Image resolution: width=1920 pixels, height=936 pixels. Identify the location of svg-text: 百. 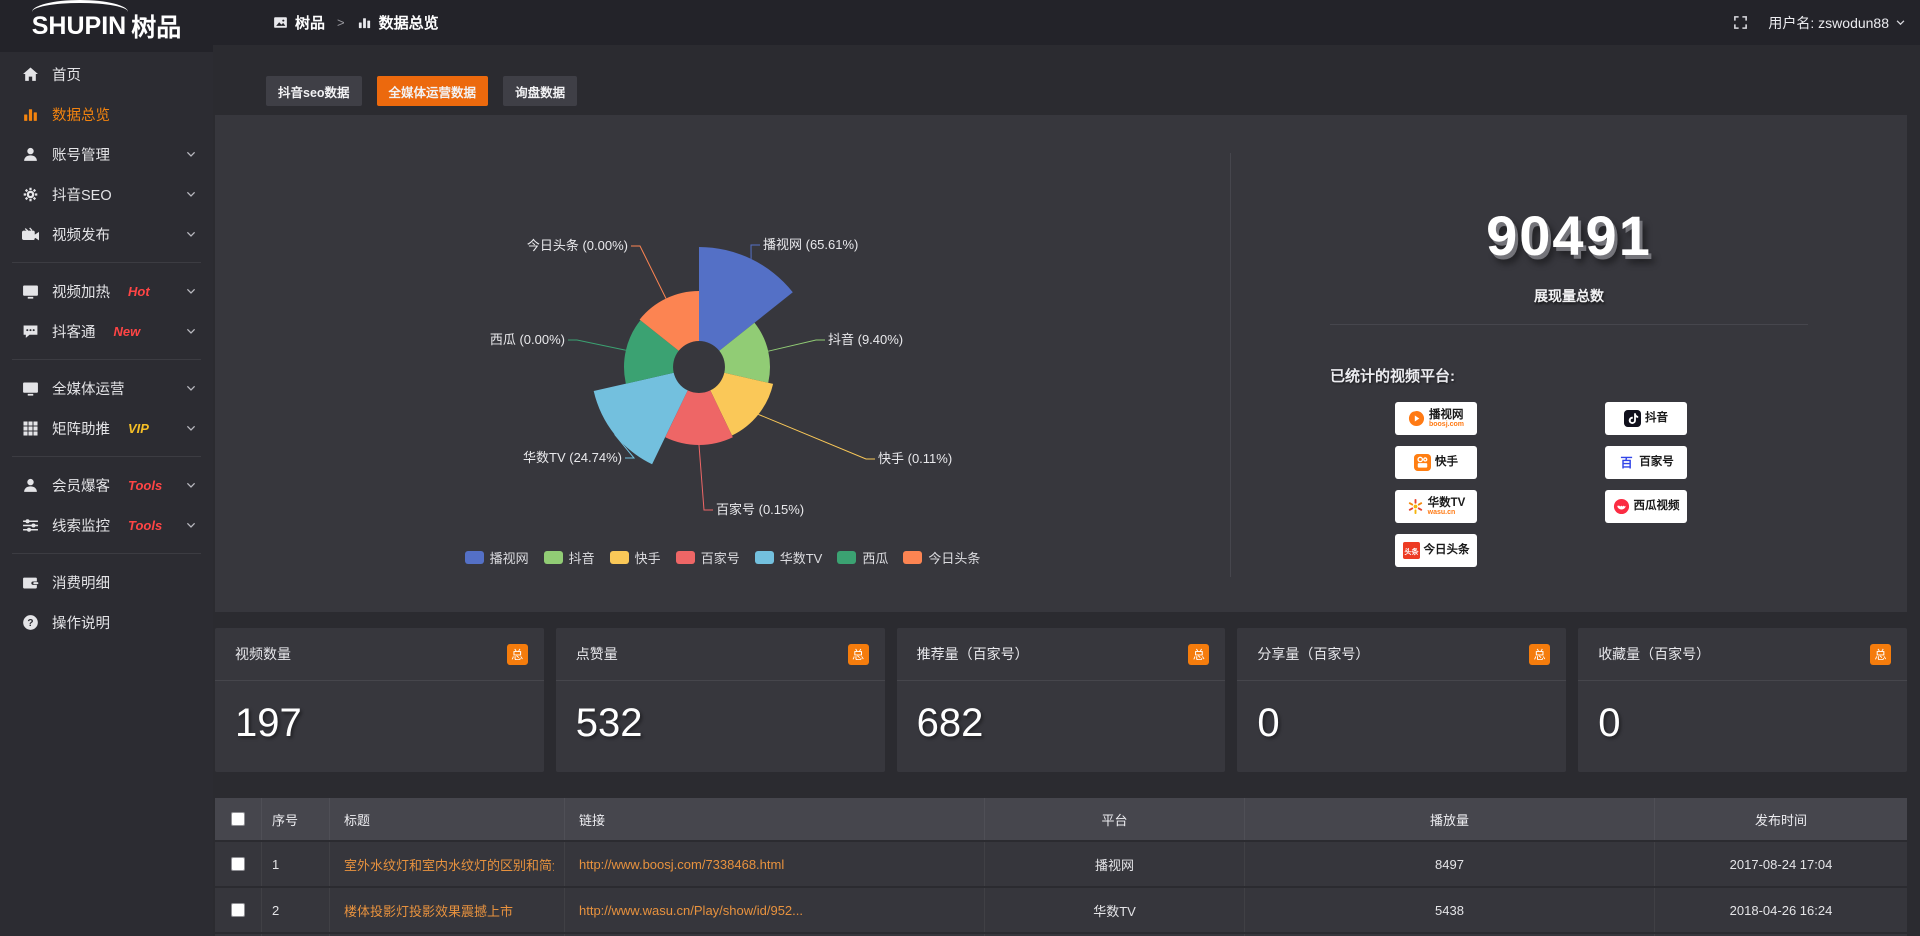
(1627, 463).